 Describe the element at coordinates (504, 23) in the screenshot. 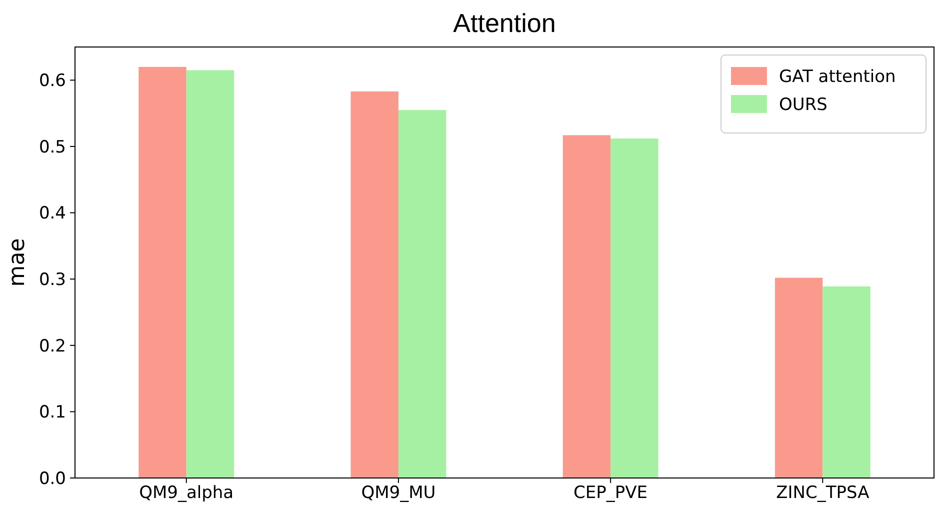

I see `chart-title: Attention` at that location.